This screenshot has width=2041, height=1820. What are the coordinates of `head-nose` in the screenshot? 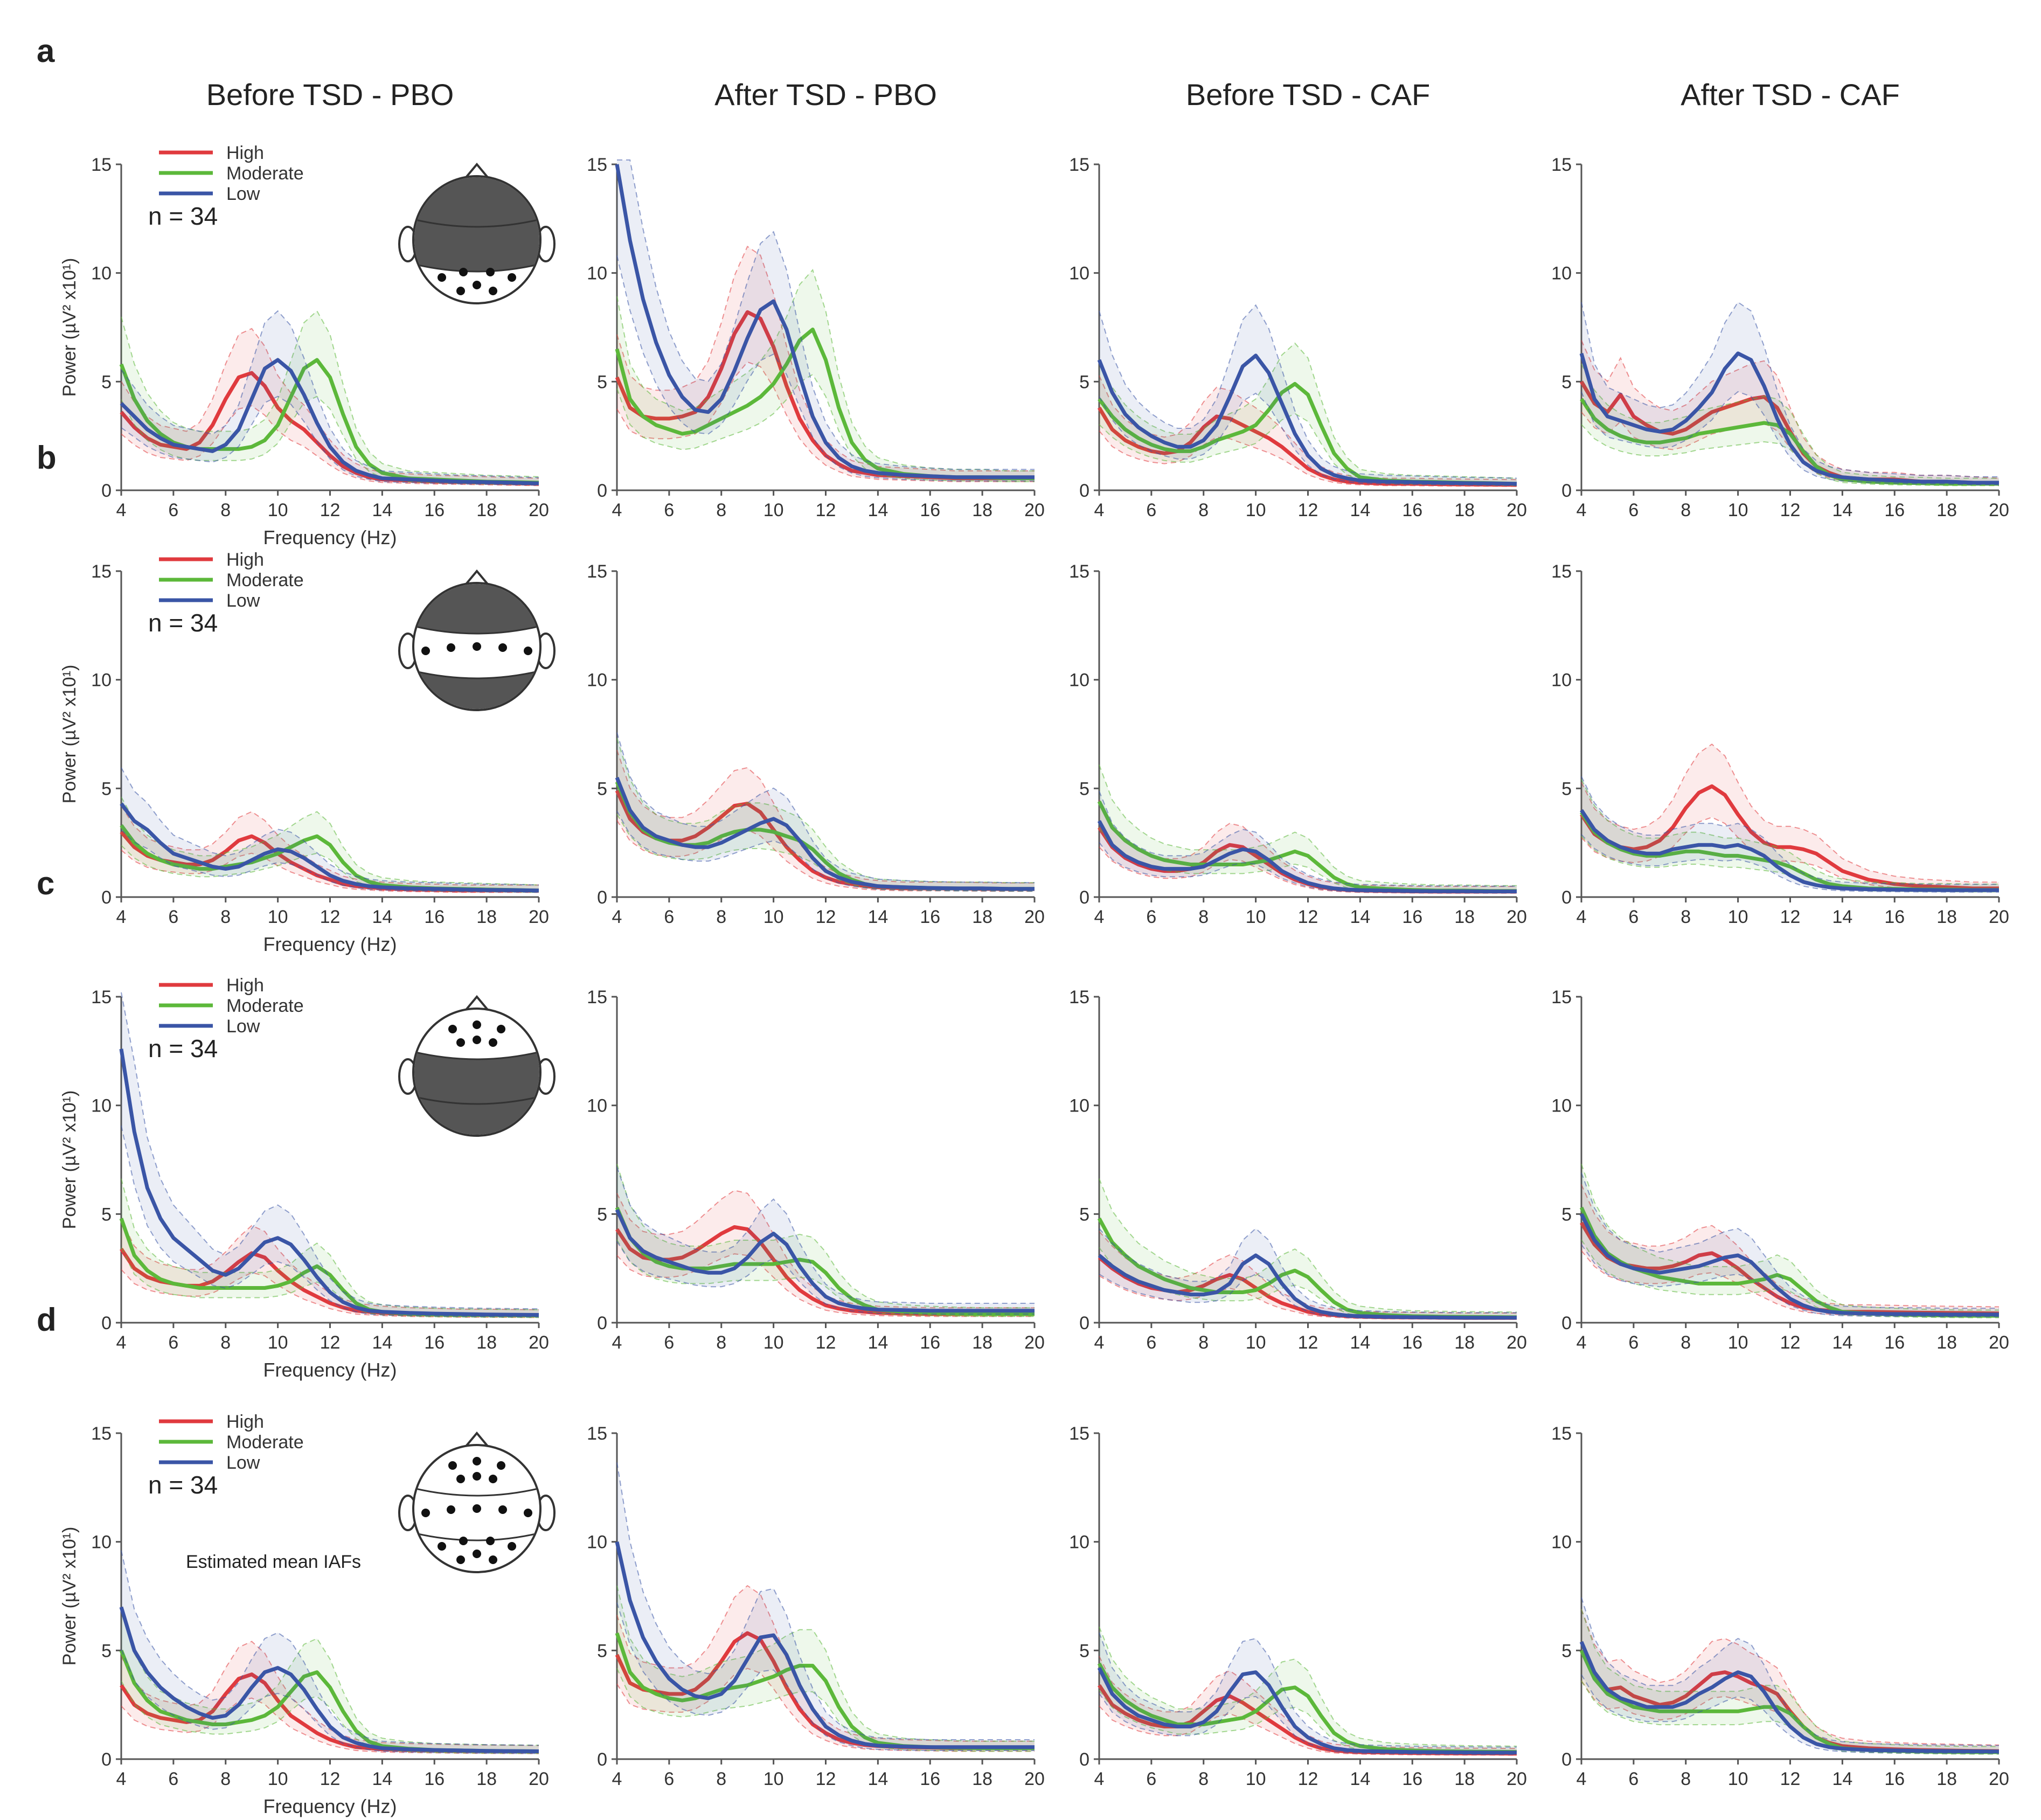 It's located at (477, 1003).